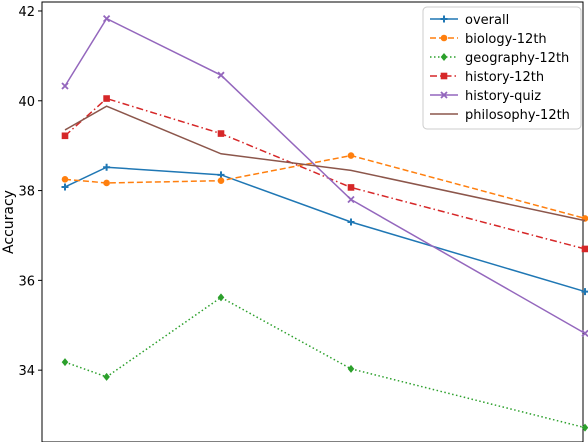 This screenshot has width=588, height=442. I want to click on legend-label: philosophy-12th, so click(517, 115).